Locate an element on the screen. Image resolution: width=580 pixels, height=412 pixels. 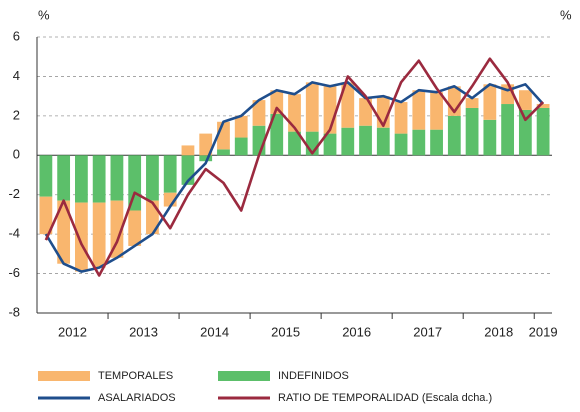
y-tick-label: -6 is located at coordinates (14, 272).